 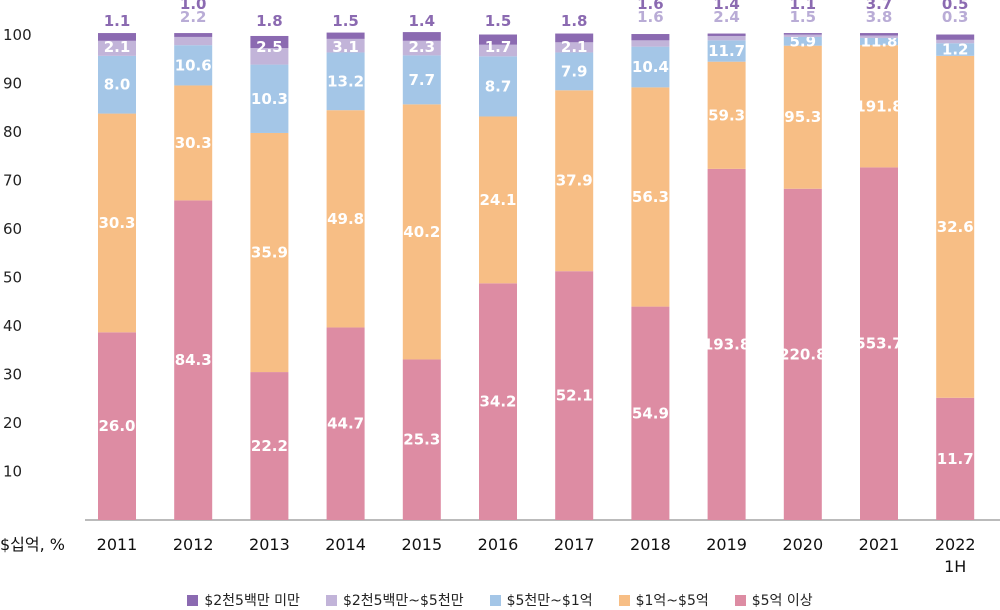 I want to click on data-label: 2.1, so click(x=574, y=47).